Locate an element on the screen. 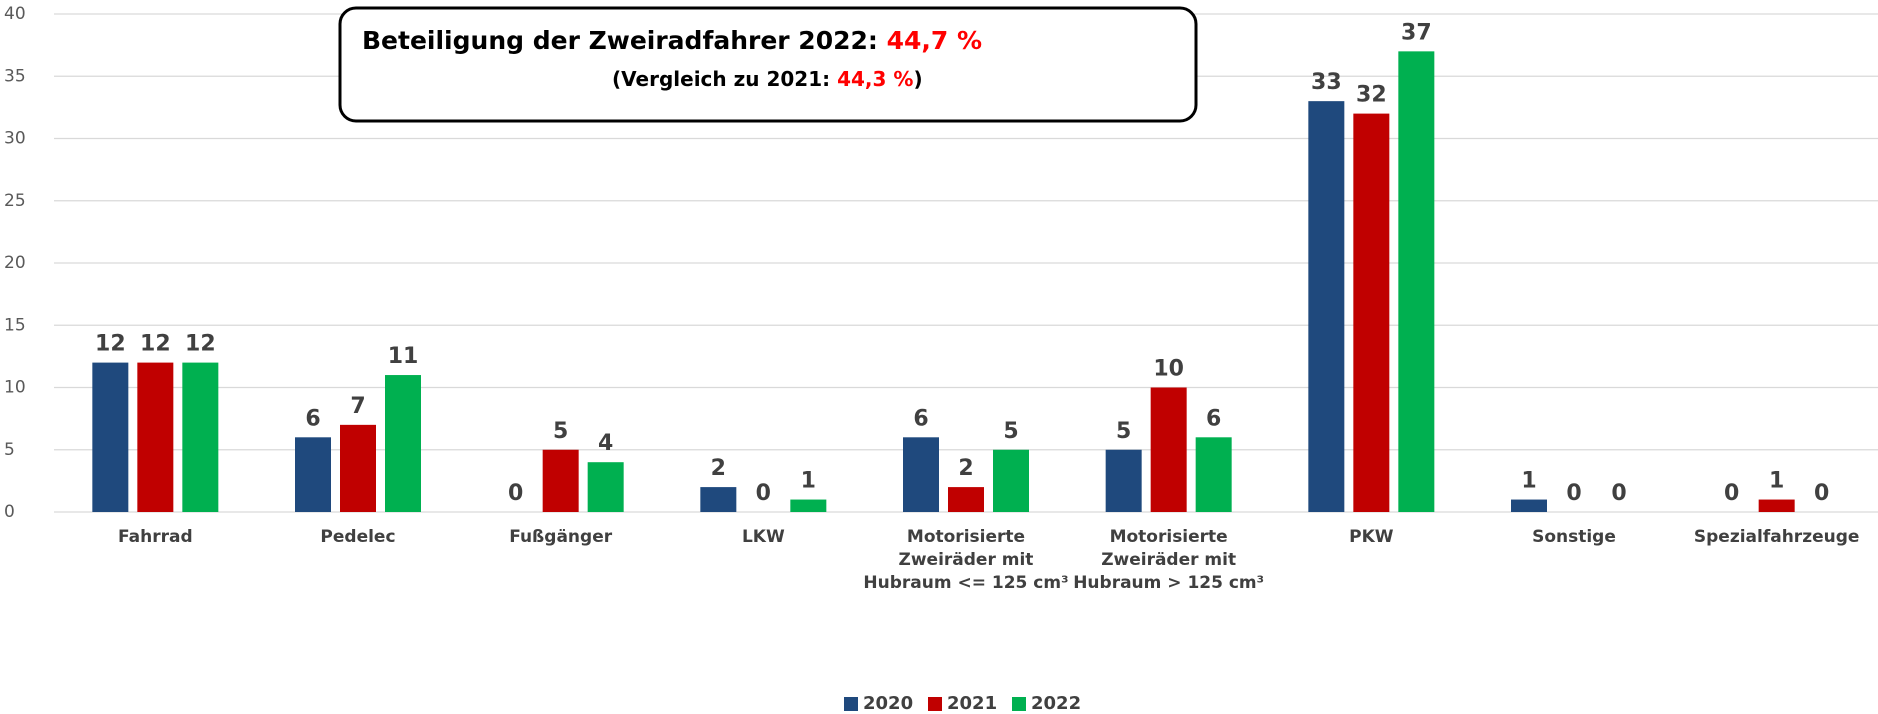 This screenshot has width=1878, height=714. x-tick-label-box: Pedelec is located at coordinates (358, 537).